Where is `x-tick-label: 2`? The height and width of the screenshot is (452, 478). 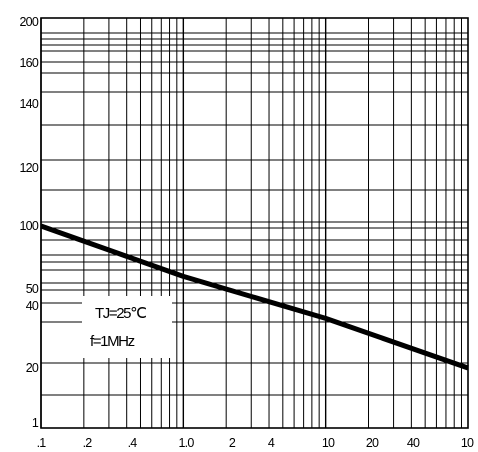 x-tick-label: 2 is located at coordinates (232, 443).